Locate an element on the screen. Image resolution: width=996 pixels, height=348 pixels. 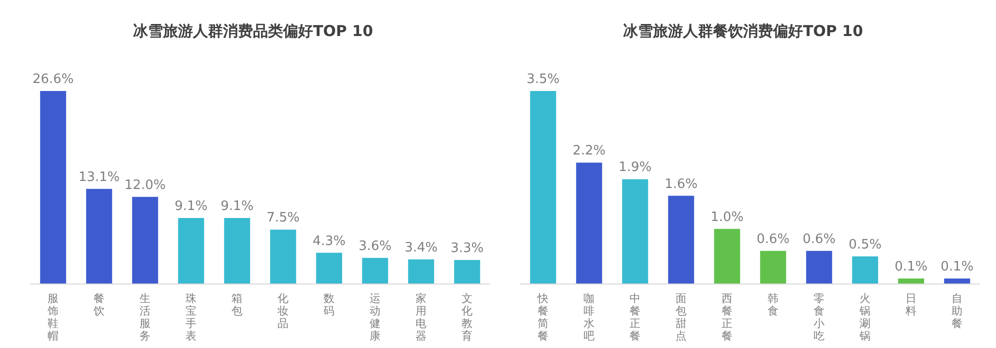
x-tick-label: 韩食 is located at coordinates (773, 305).